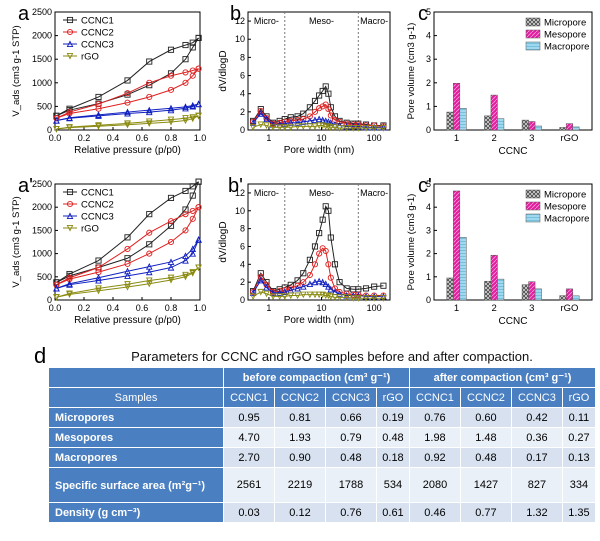  I want to click on y-tick-label: 5, so click(428, 184).